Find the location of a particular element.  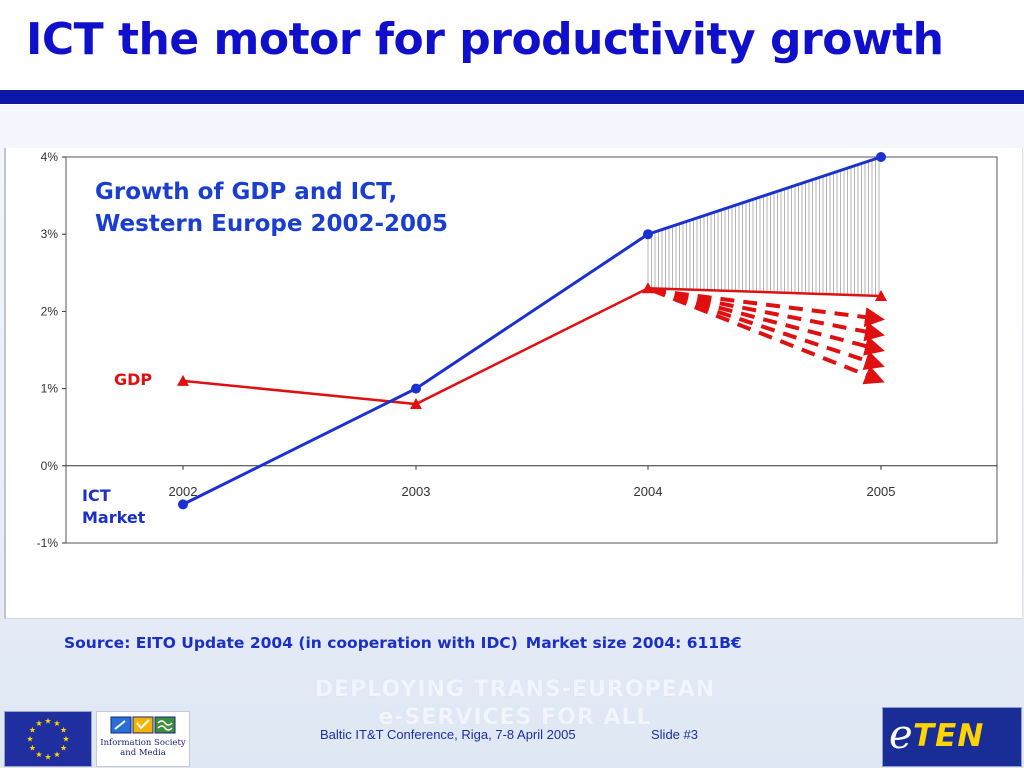

y-tick-label: 1% is located at coordinates (50, 389).